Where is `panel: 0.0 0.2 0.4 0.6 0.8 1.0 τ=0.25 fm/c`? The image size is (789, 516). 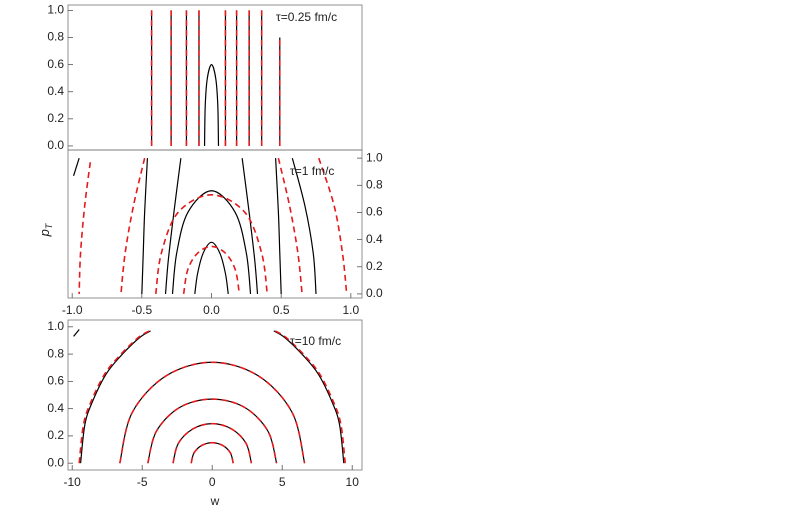 panel: 0.0 0.2 0.4 0.6 0.8 1.0 τ=0.25 fm/c is located at coordinates (205, 77).